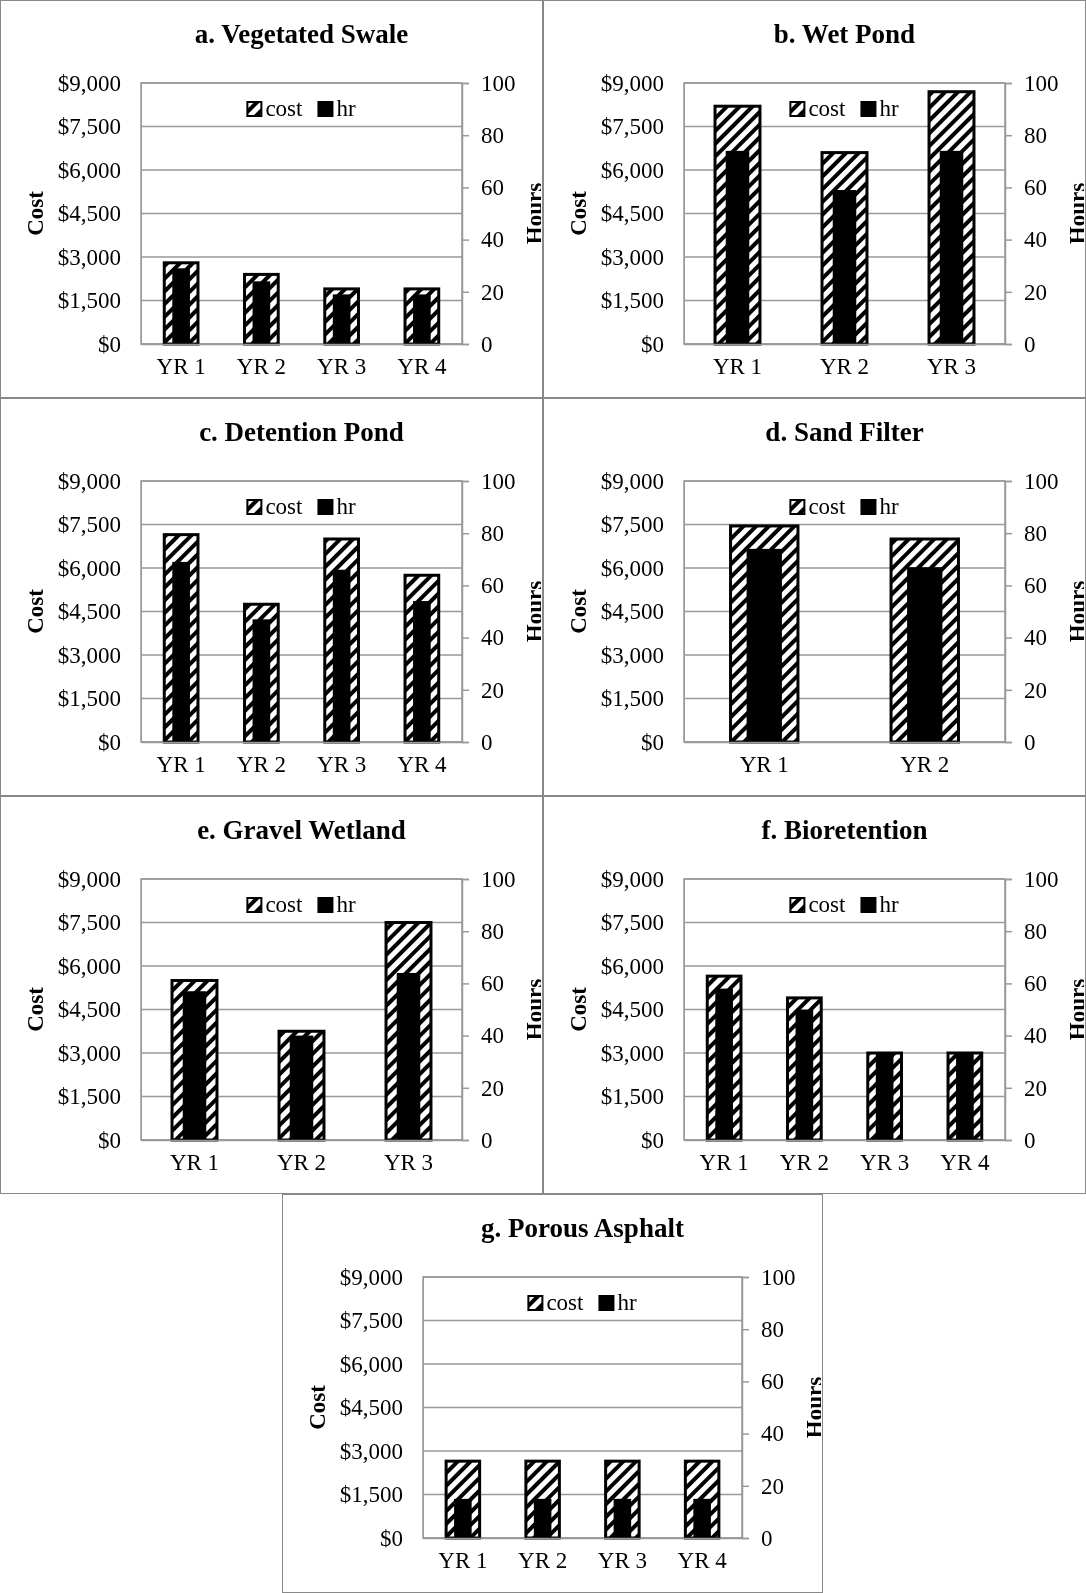 The image size is (1086, 1593). I want to click on chart-title: e. Gravel Wetland, so click(301, 830).